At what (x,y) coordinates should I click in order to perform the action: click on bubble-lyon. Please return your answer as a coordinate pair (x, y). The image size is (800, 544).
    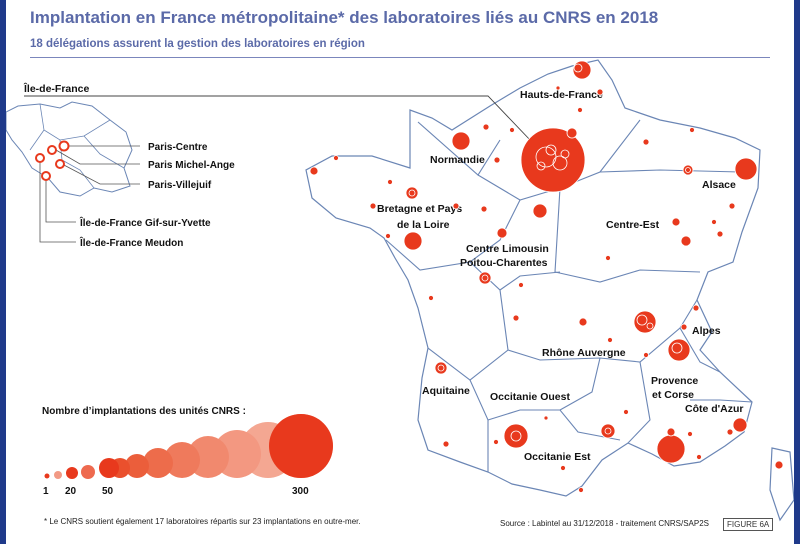
    Looking at the image, I should click on (645, 322).